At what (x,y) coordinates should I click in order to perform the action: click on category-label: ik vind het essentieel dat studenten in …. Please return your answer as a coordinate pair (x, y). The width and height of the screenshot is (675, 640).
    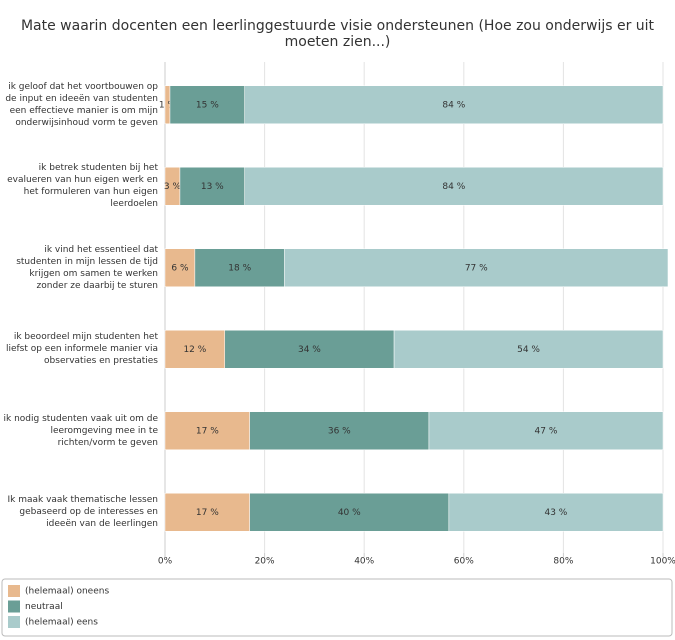
    Looking at the image, I should click on (79, 268).